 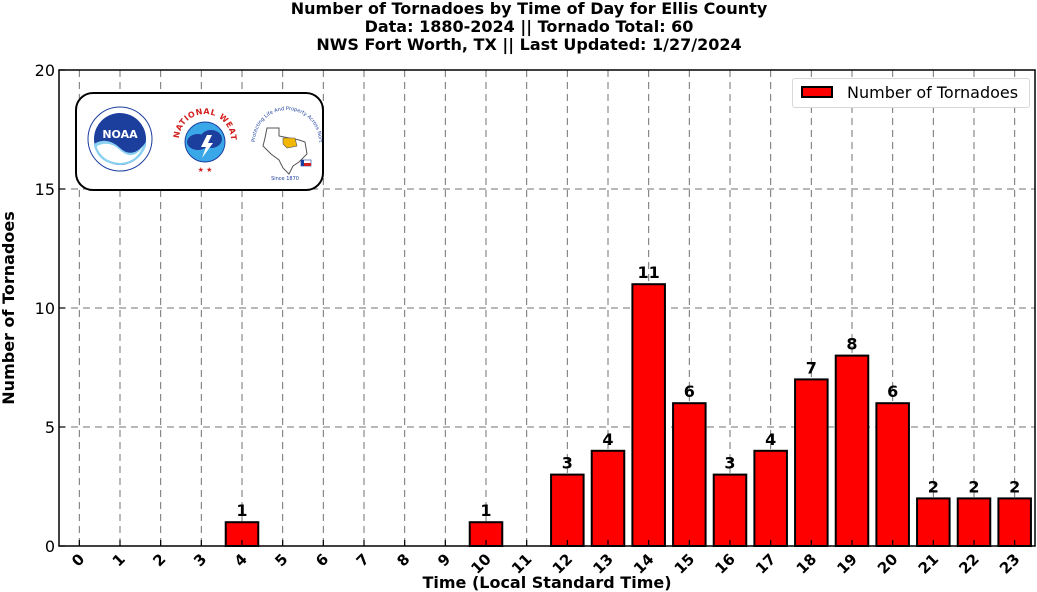 What do you see at coordinates (1009, 563) in the screenshot?
I see `x-tick-label: 23` at bounding box center [1009, 563].